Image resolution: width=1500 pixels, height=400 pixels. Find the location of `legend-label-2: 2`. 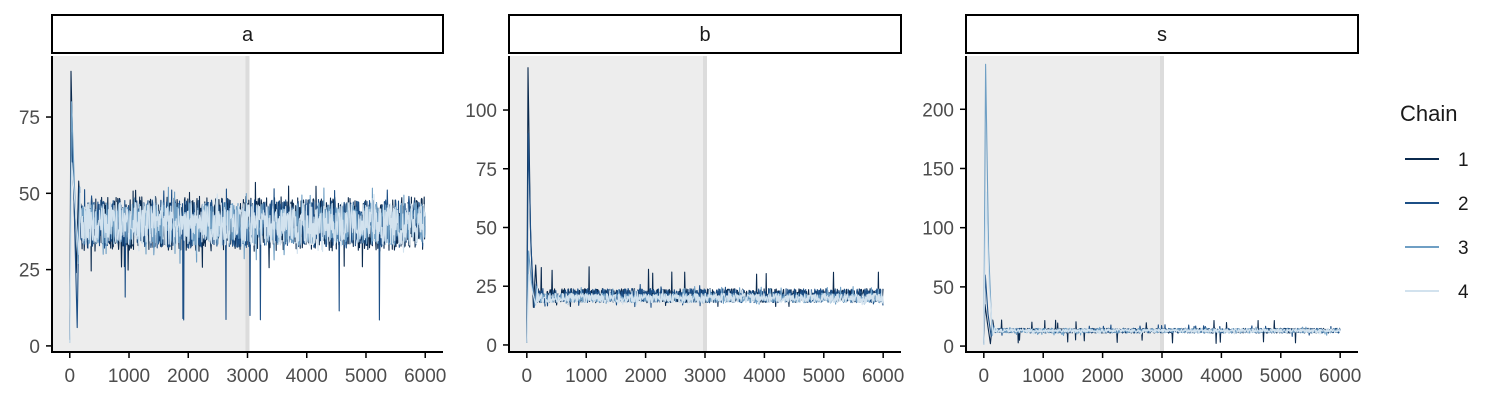

legend-label-2: 2 is located at coordinates (1463, 204).